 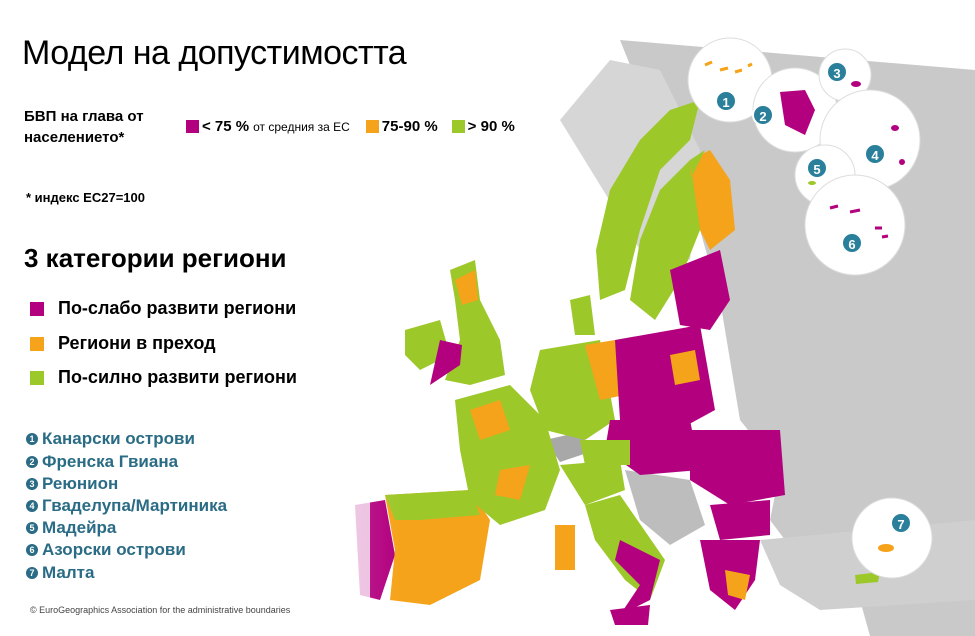 What do you see at coordinates (32, 484) in the screenshot?
I see `island-num-3: 3` at bounding box center [32, 484].